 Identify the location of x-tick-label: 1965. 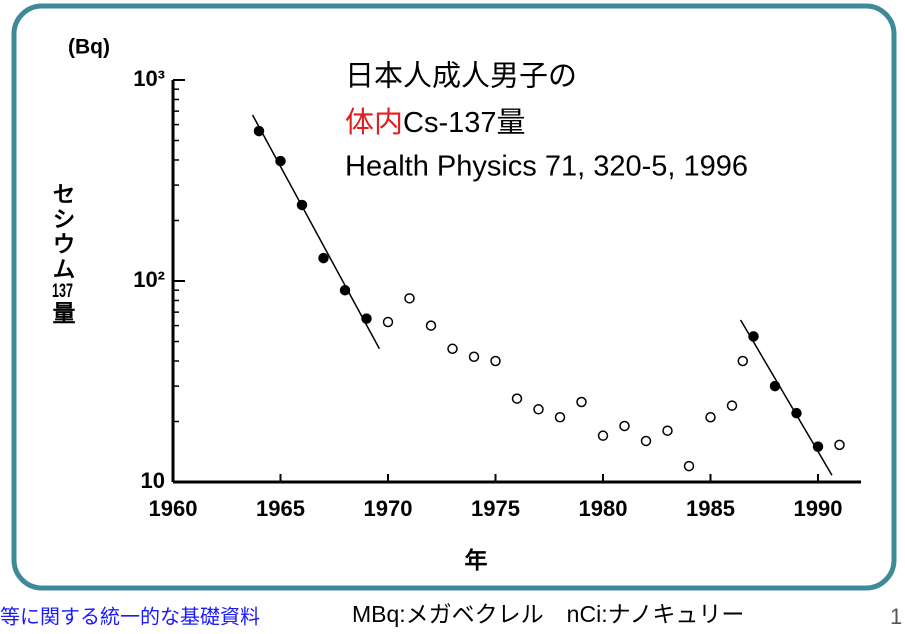
(280, 508).